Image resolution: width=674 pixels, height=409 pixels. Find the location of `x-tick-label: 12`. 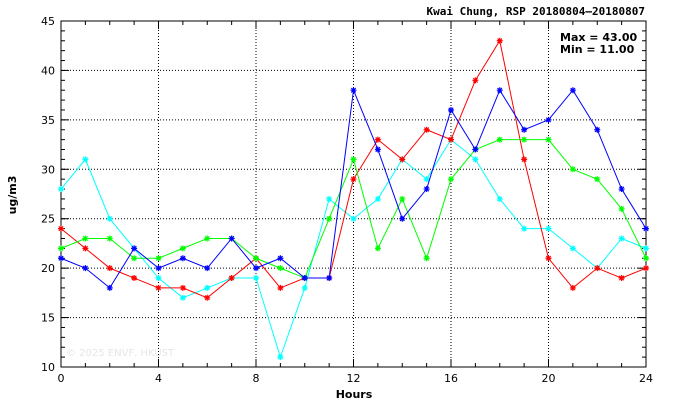

x-tick-label: 12 is located at coordinates (354, 378).